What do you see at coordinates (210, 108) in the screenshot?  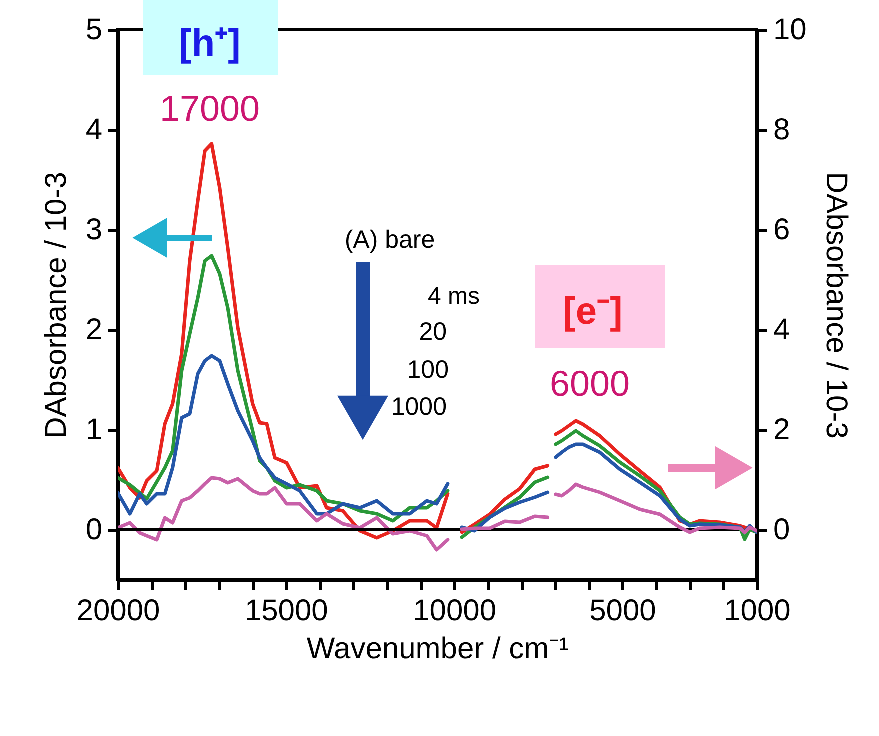 I see `annotation: 17000` at bounding box center [210, 108].